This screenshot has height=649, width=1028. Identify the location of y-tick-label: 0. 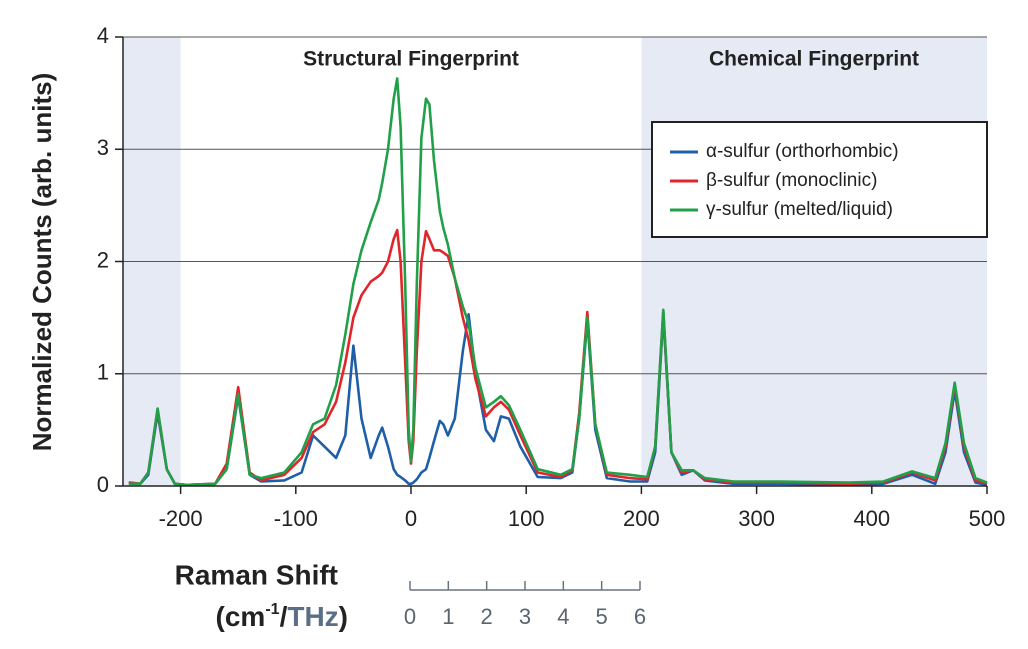
(103, 484).